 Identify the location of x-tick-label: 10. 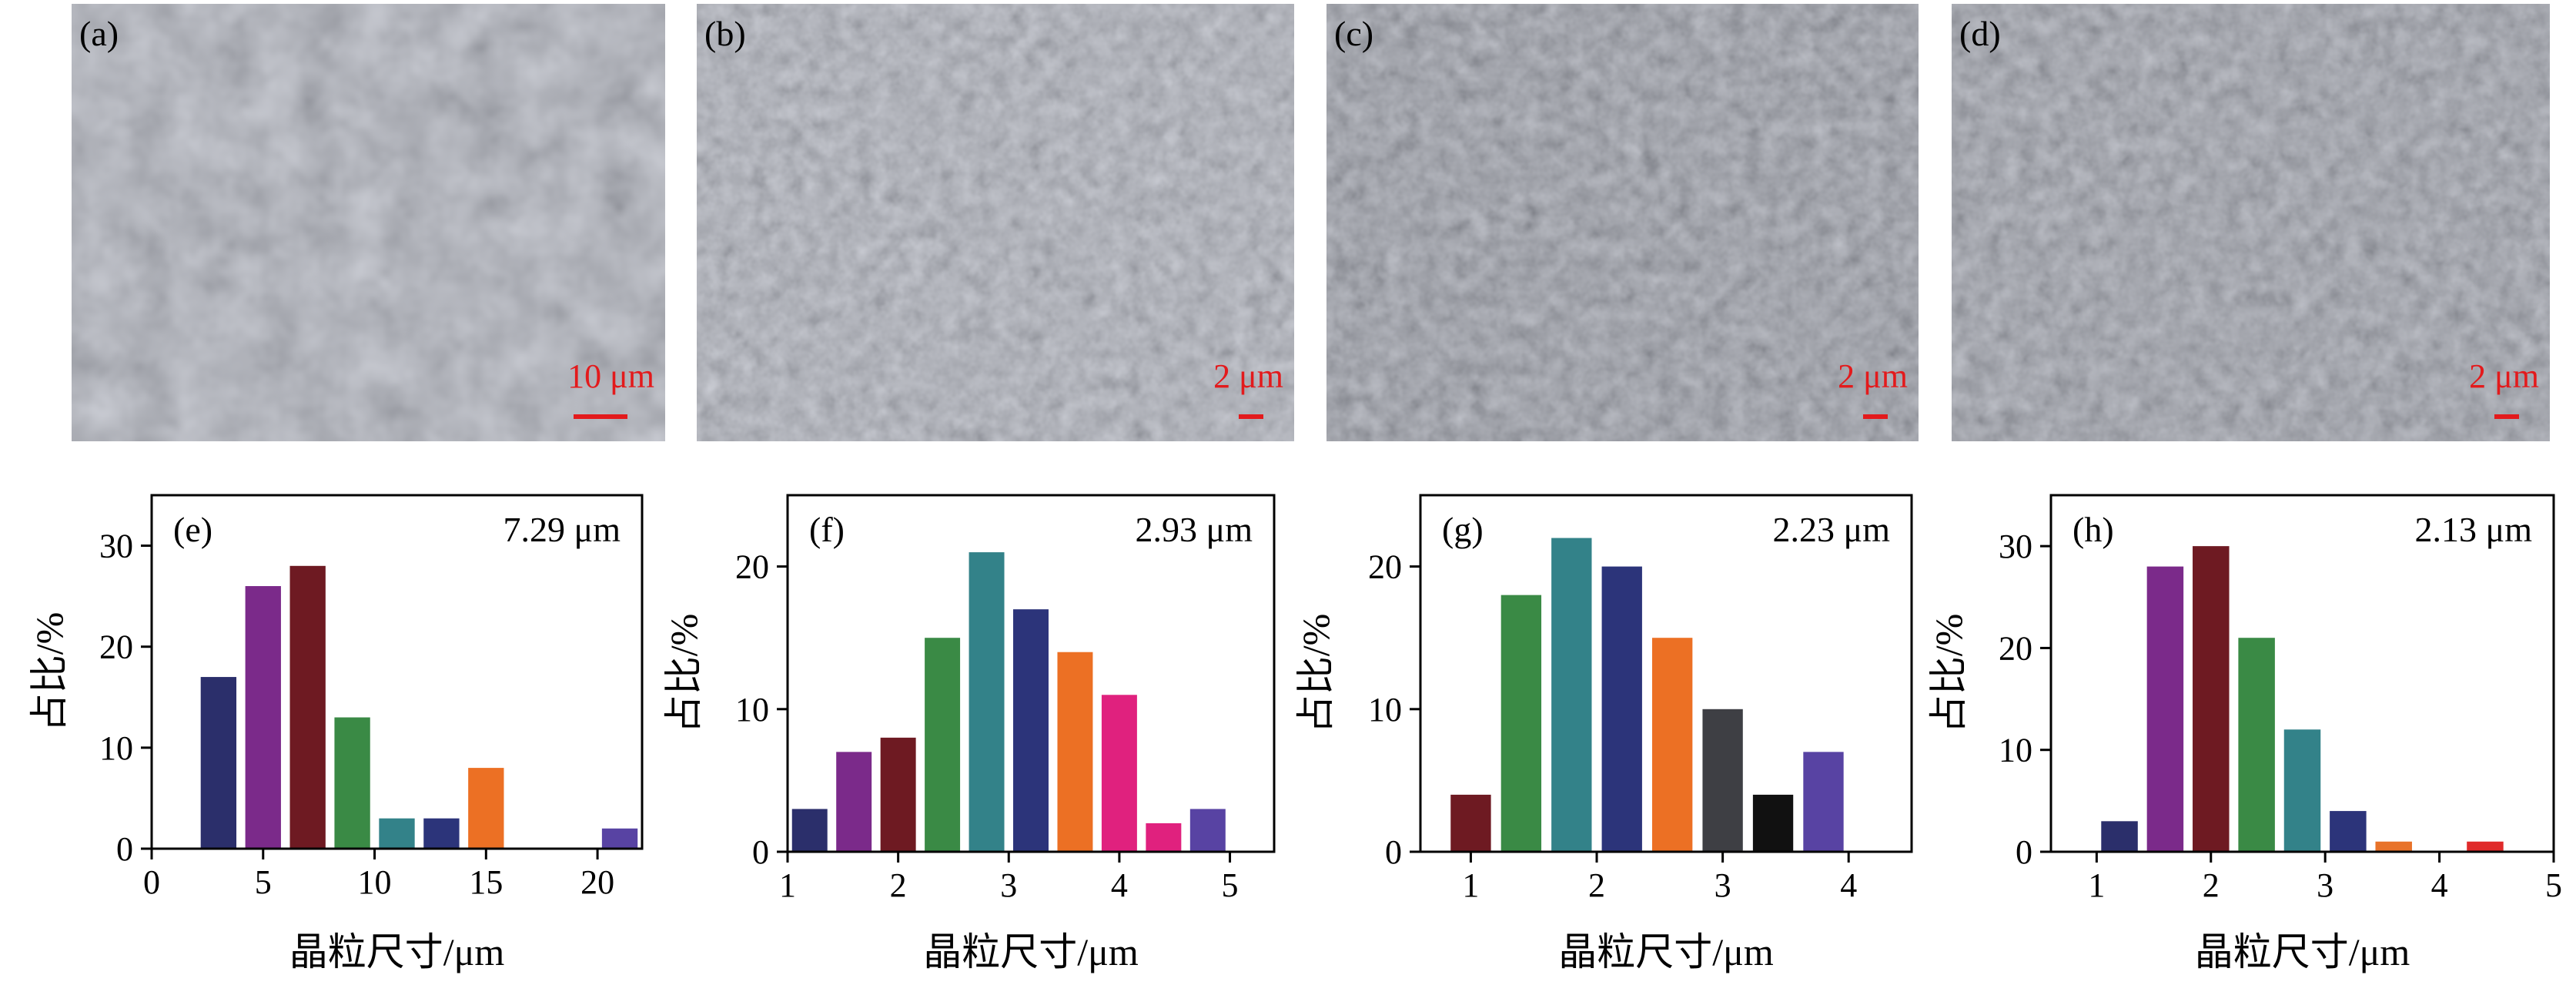
(375, 882).